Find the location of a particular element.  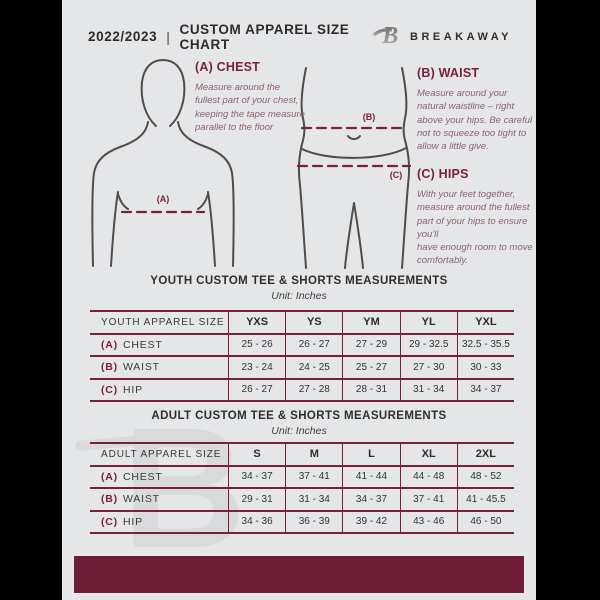

breakaway-b-logo-icon: B is located at coordinates (387, 36).